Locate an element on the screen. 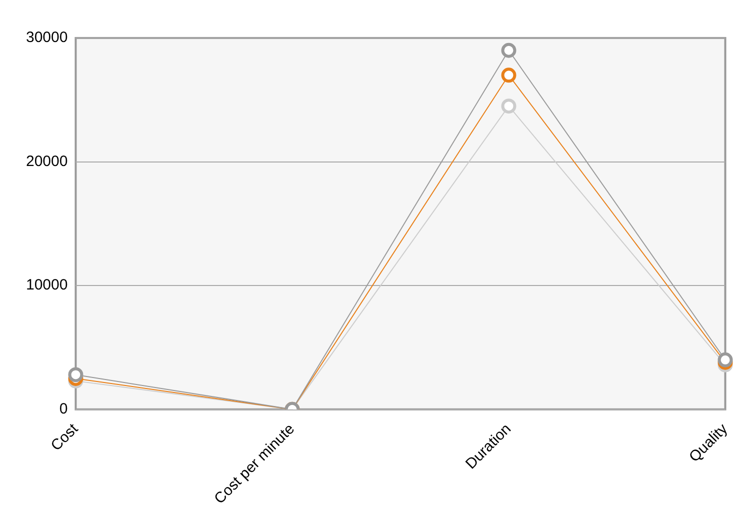 The height and width of the screenshot is (519, 749). y-tick-label: 20000 is located at coordinates (47, 161).